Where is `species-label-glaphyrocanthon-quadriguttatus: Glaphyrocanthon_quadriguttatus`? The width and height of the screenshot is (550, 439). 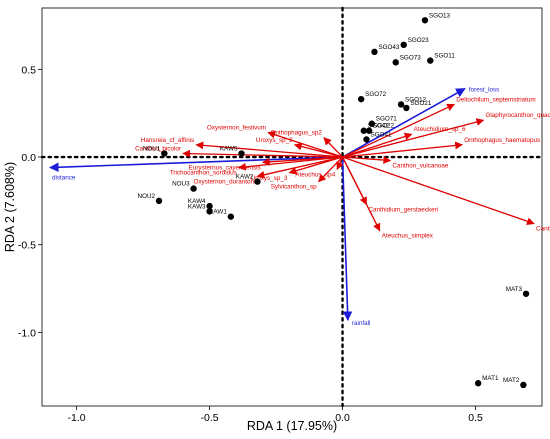 species-label-glaphyrocanthon-quadriguttatus: Glaphyrocanthon_quadriguttatus is located at coordinates (517, 115).